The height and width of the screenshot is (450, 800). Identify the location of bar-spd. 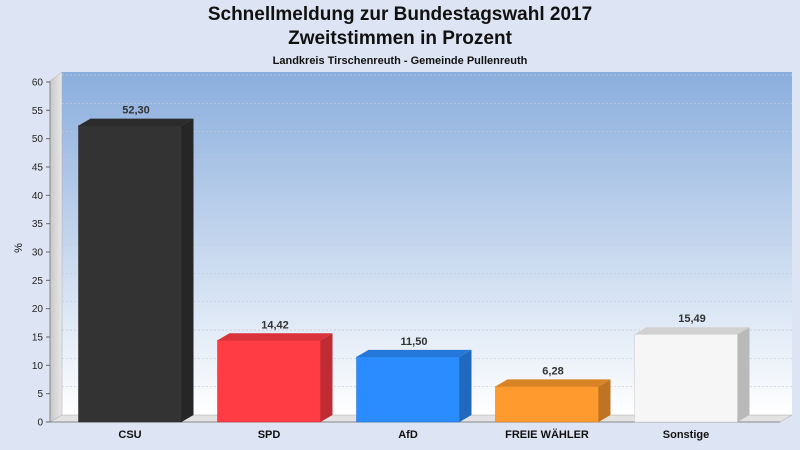
(275, 378).